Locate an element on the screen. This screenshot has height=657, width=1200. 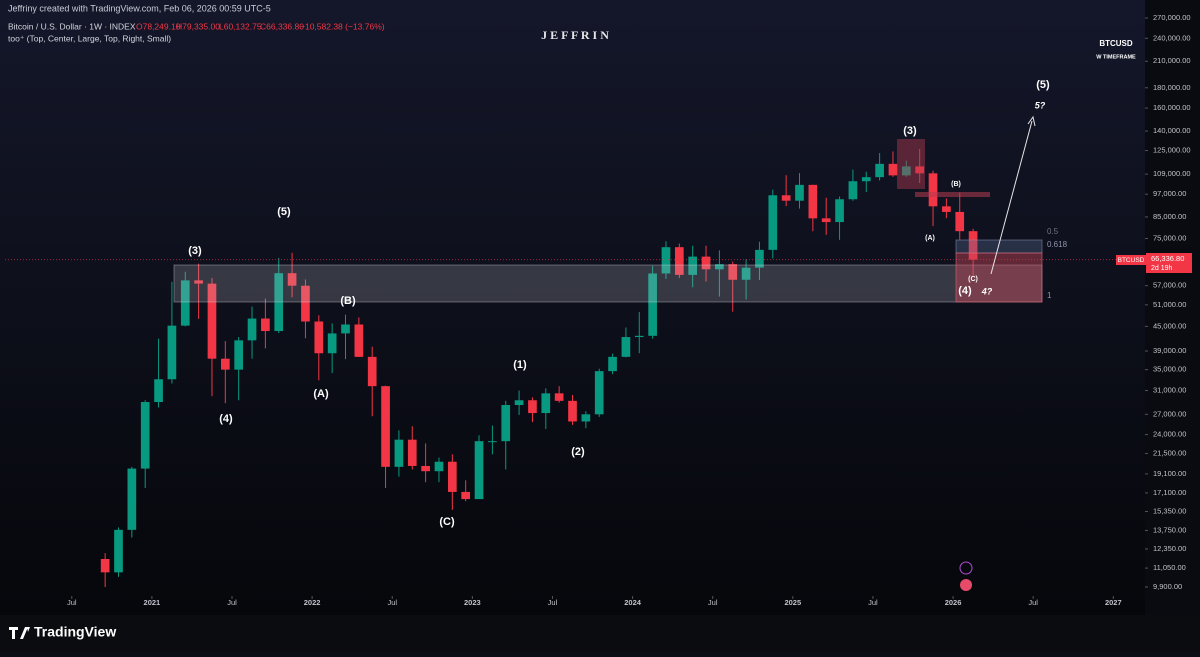
y-tick-label: 12,350.00 is located at coordinates (1169, 548).